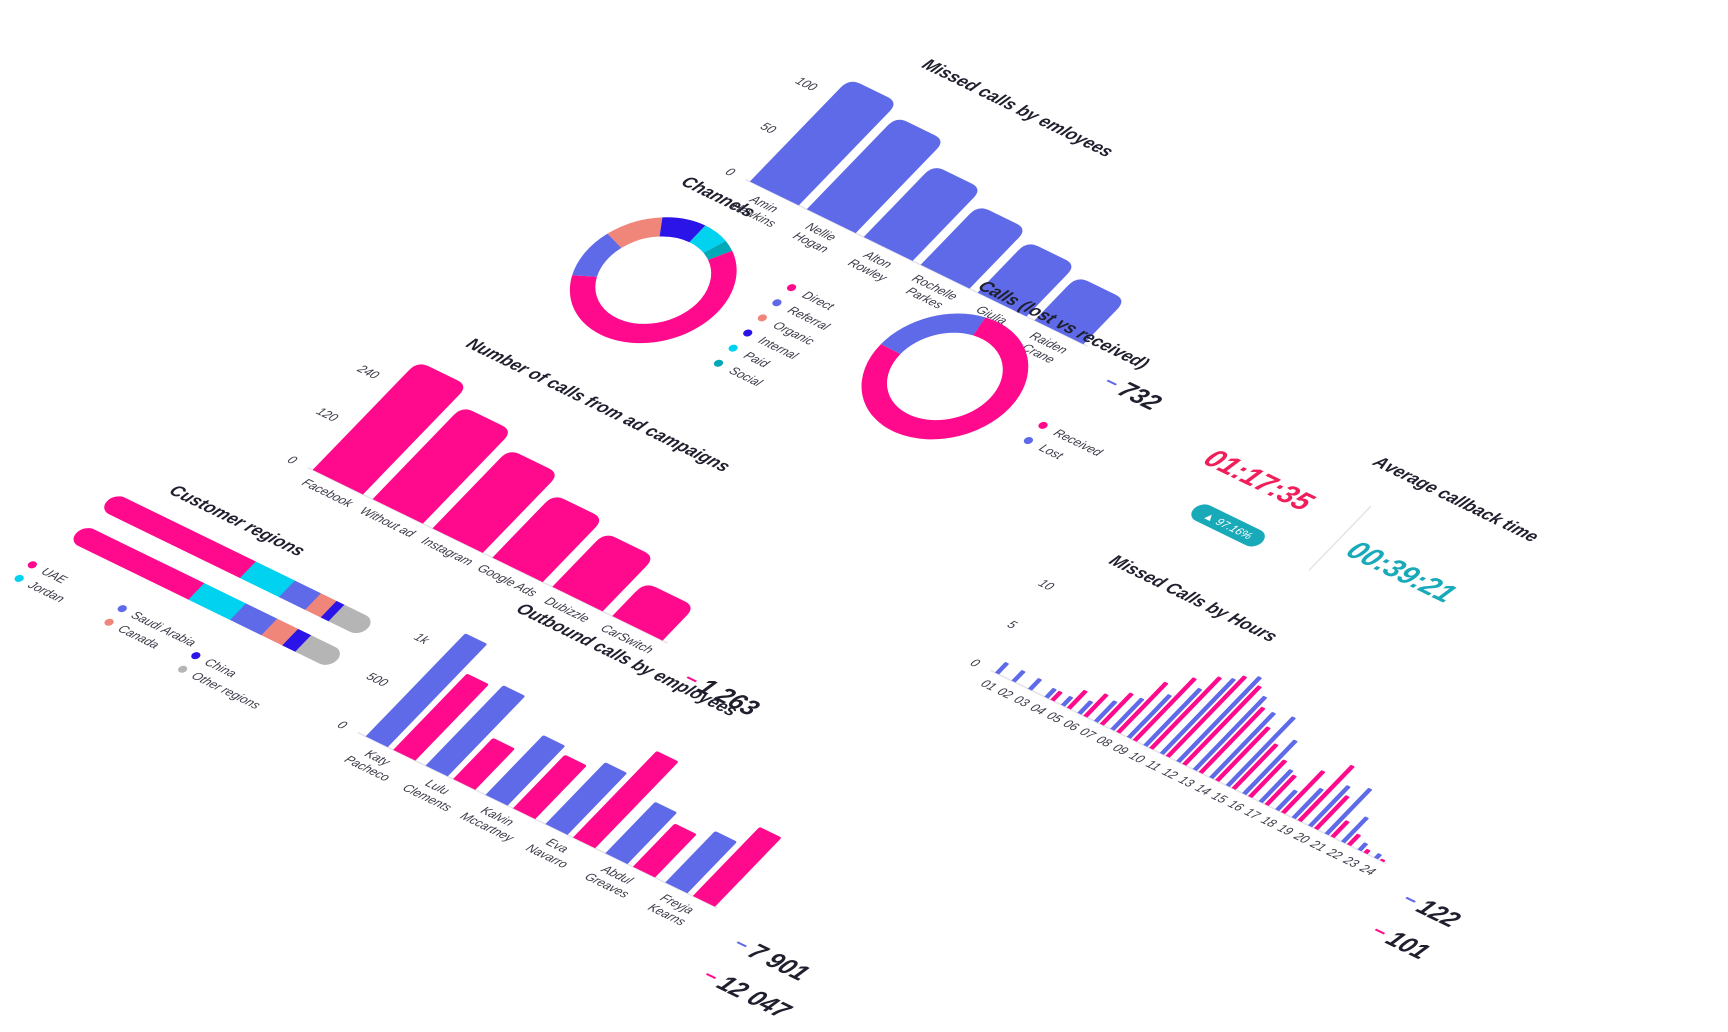 This screenshot has width=1728, height=1032. I want to click on x-tick-label: 15, so click(1219, 798).